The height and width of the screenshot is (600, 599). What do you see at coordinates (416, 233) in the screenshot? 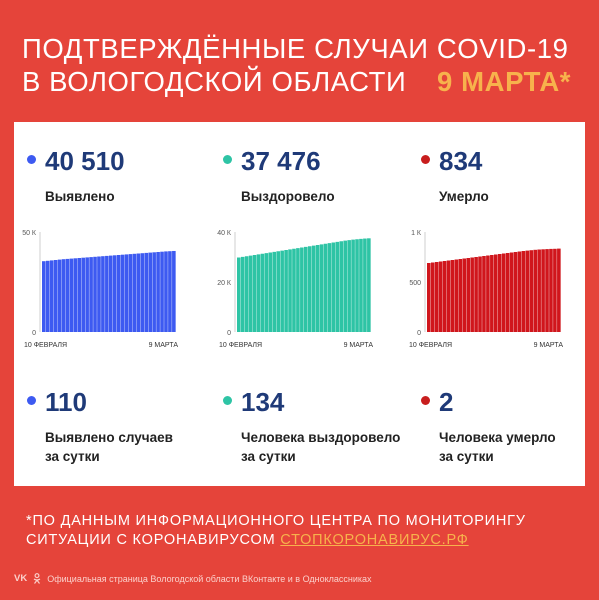
I see `y-tick-label: 1 К` at bounding box center [416, 233].